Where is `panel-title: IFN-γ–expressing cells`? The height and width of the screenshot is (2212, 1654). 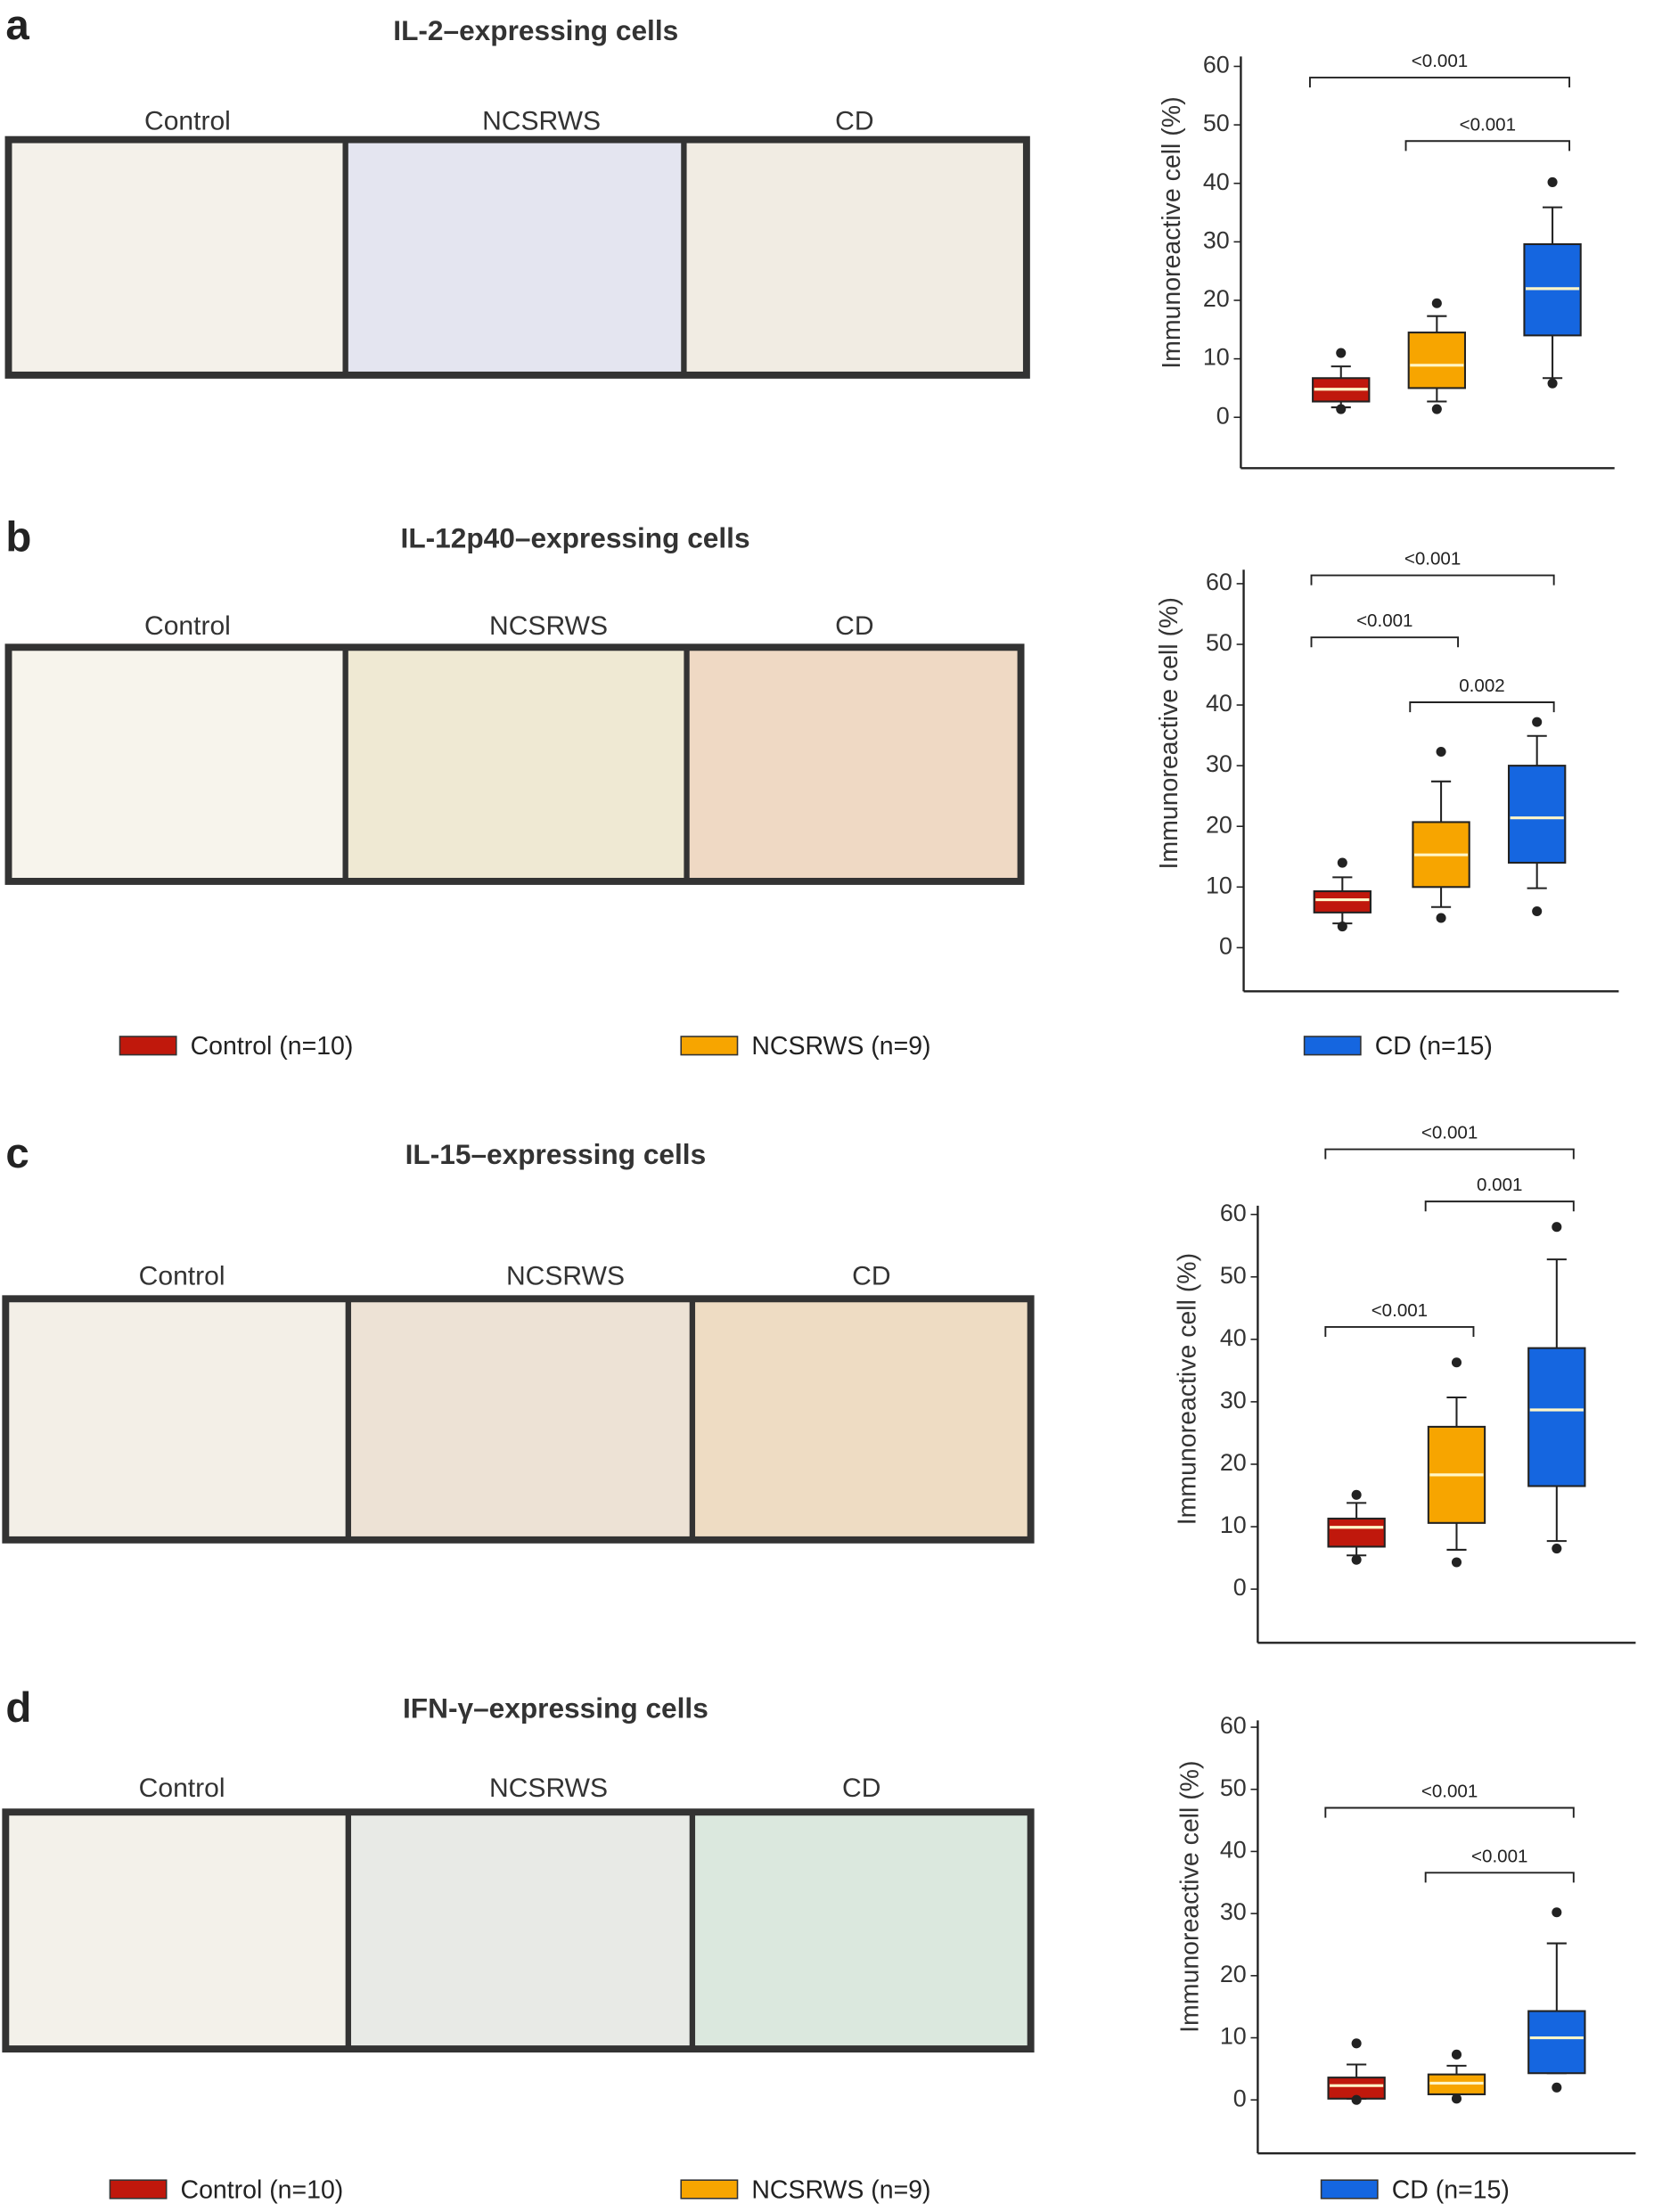
panel-title: IFN-γ–expressing cells is located at coordinates (555, 1708).